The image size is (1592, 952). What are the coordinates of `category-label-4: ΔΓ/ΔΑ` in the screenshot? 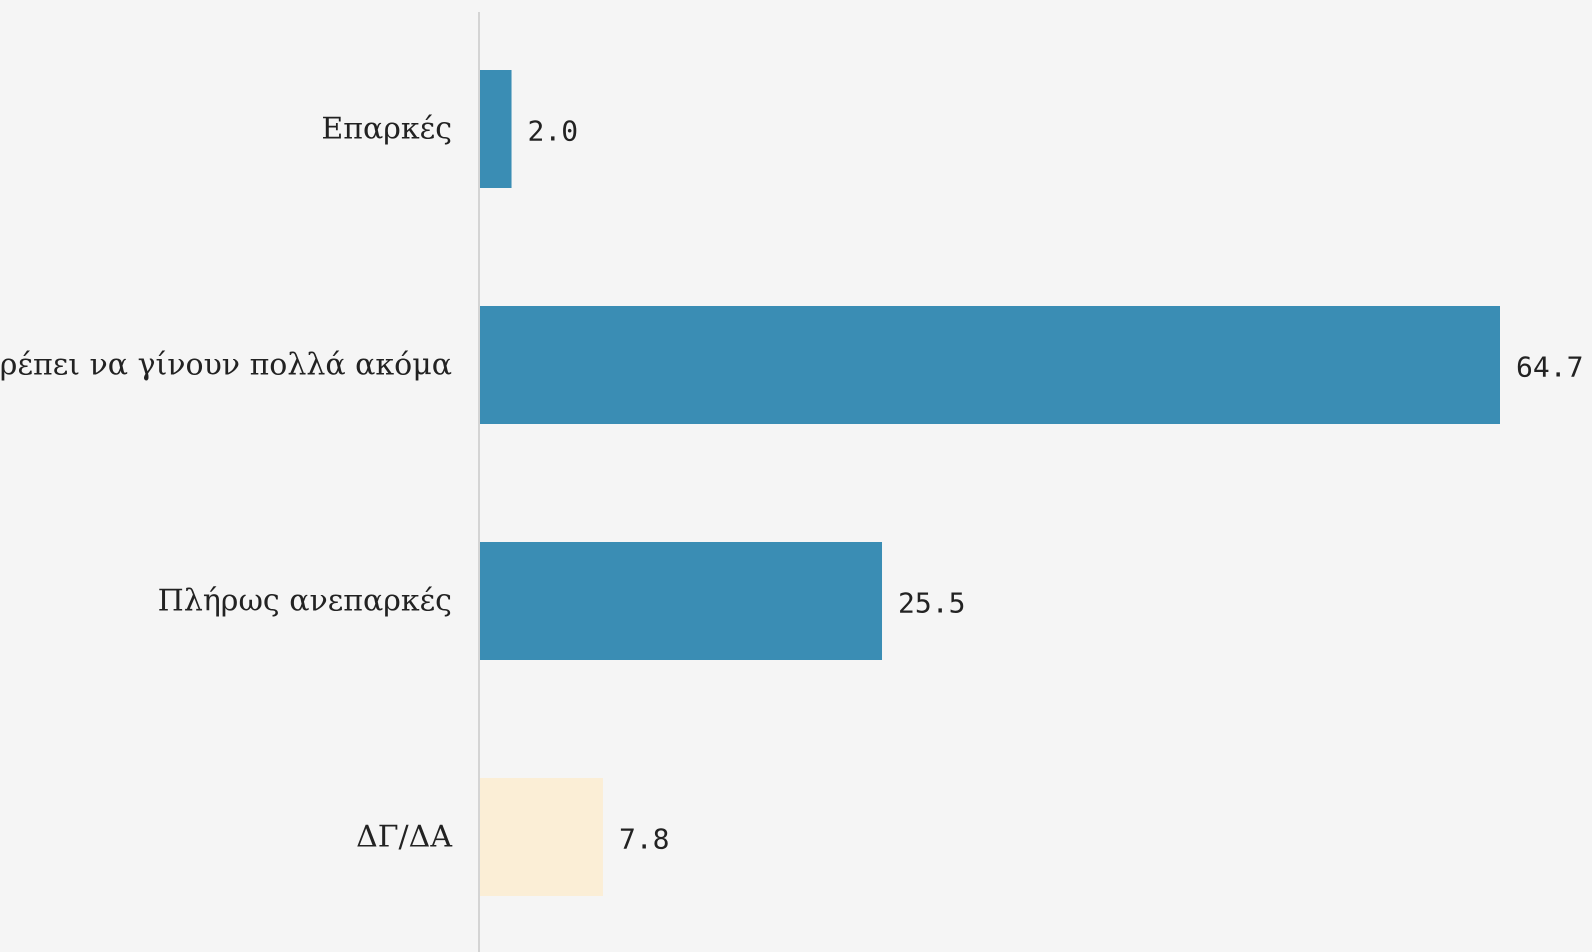 It's located at (404, 837).